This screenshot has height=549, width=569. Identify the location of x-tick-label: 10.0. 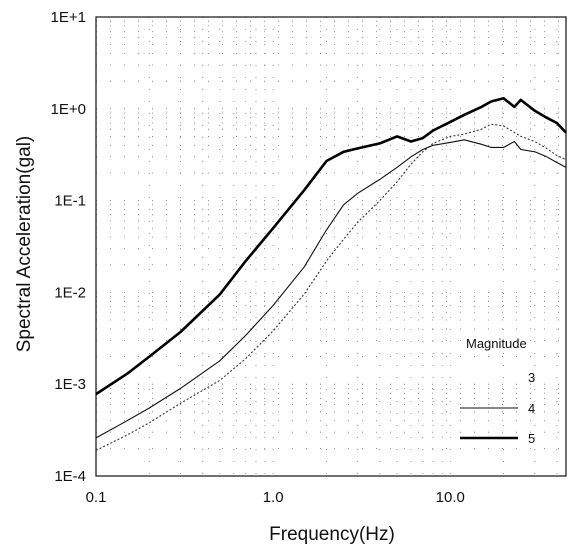
(450, 497).